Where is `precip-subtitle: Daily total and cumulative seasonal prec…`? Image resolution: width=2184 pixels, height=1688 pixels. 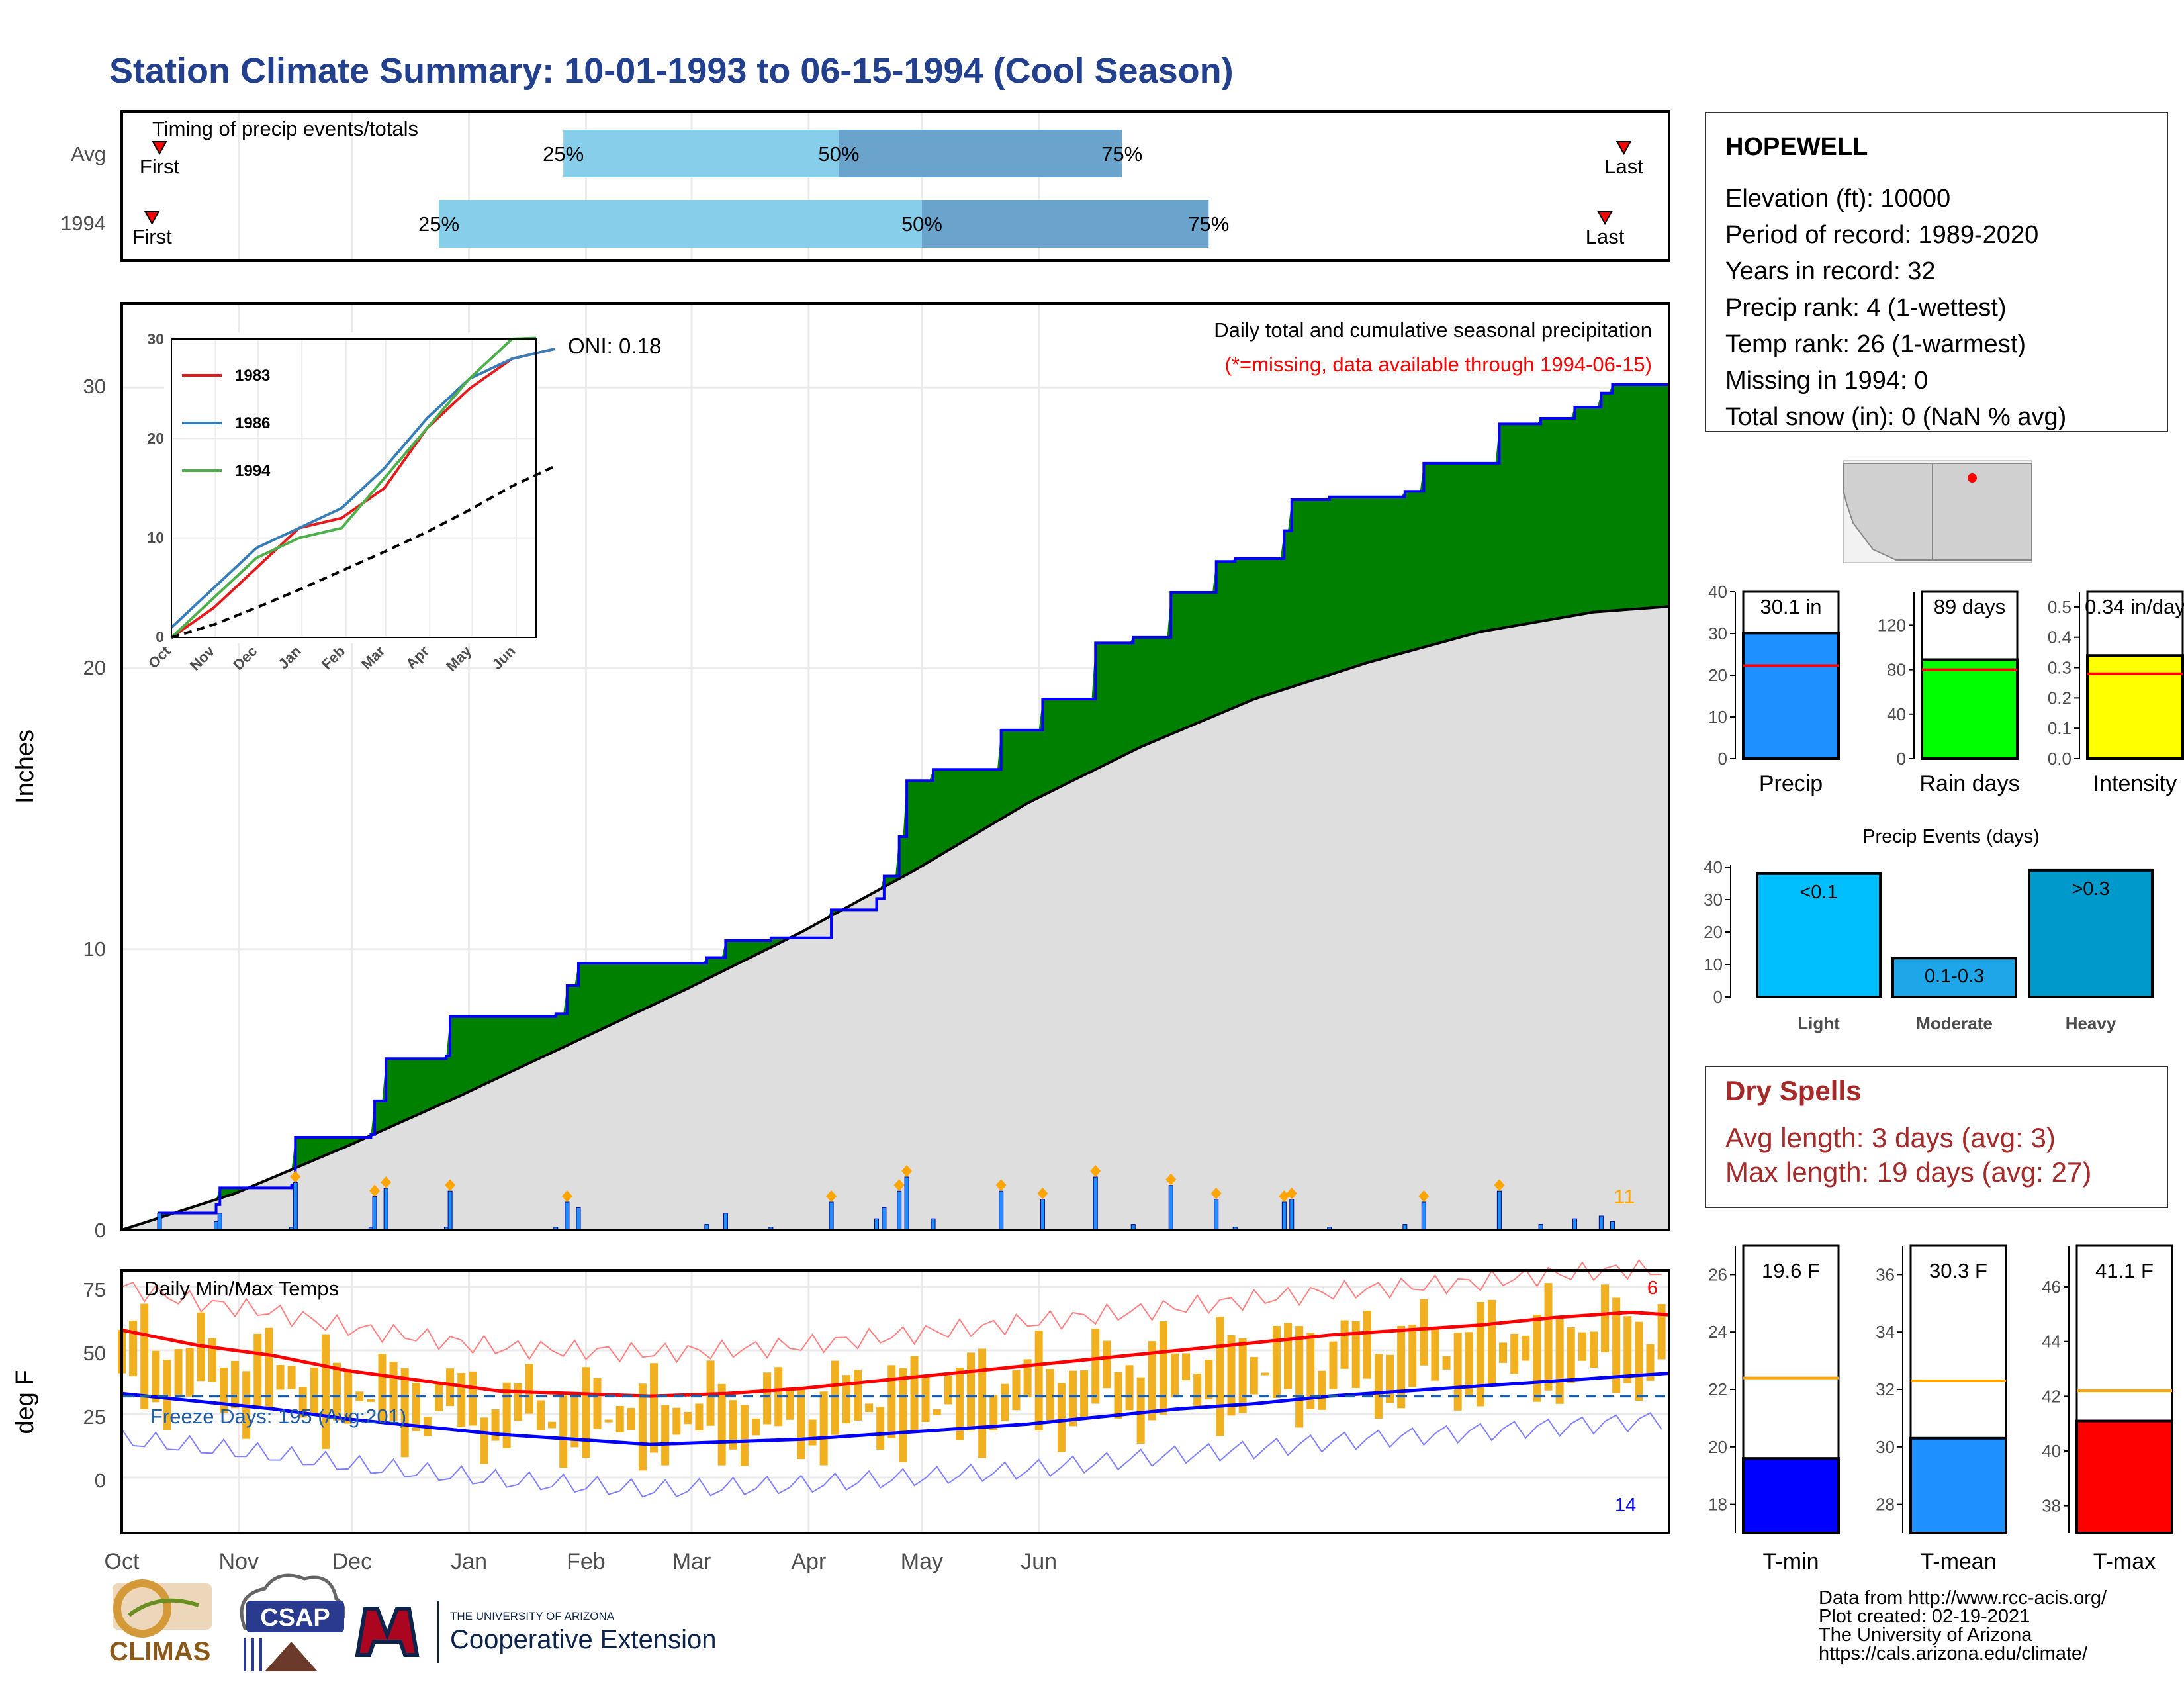
precip-subtitle: Daily total and cumulative seasonal prec… is located at coordinates (1433, 330).